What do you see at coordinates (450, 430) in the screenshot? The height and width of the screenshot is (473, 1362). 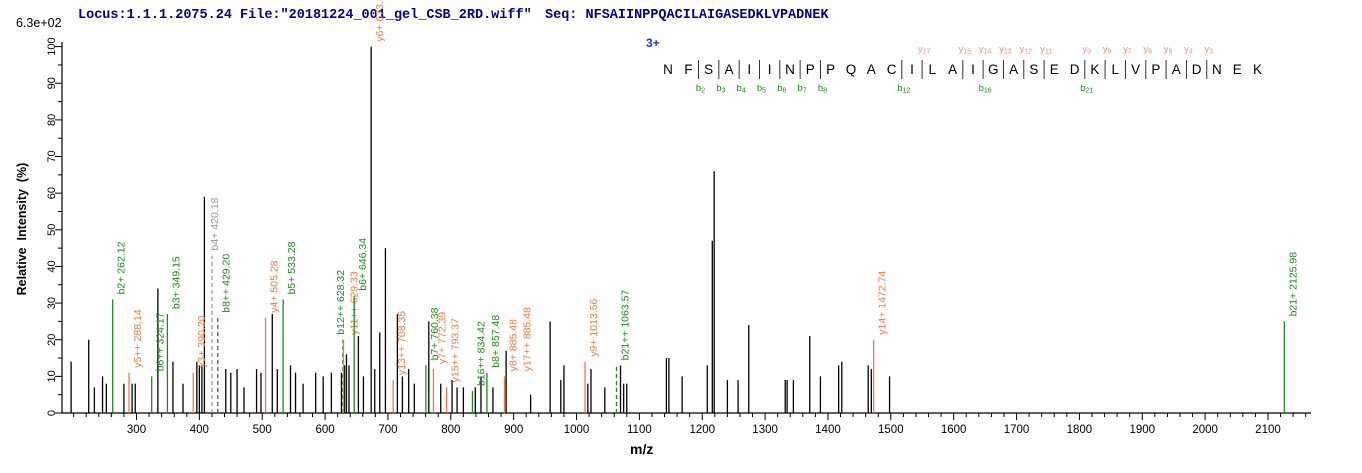 I see `x-tick-label: 800` at bounding box center [450, 430].